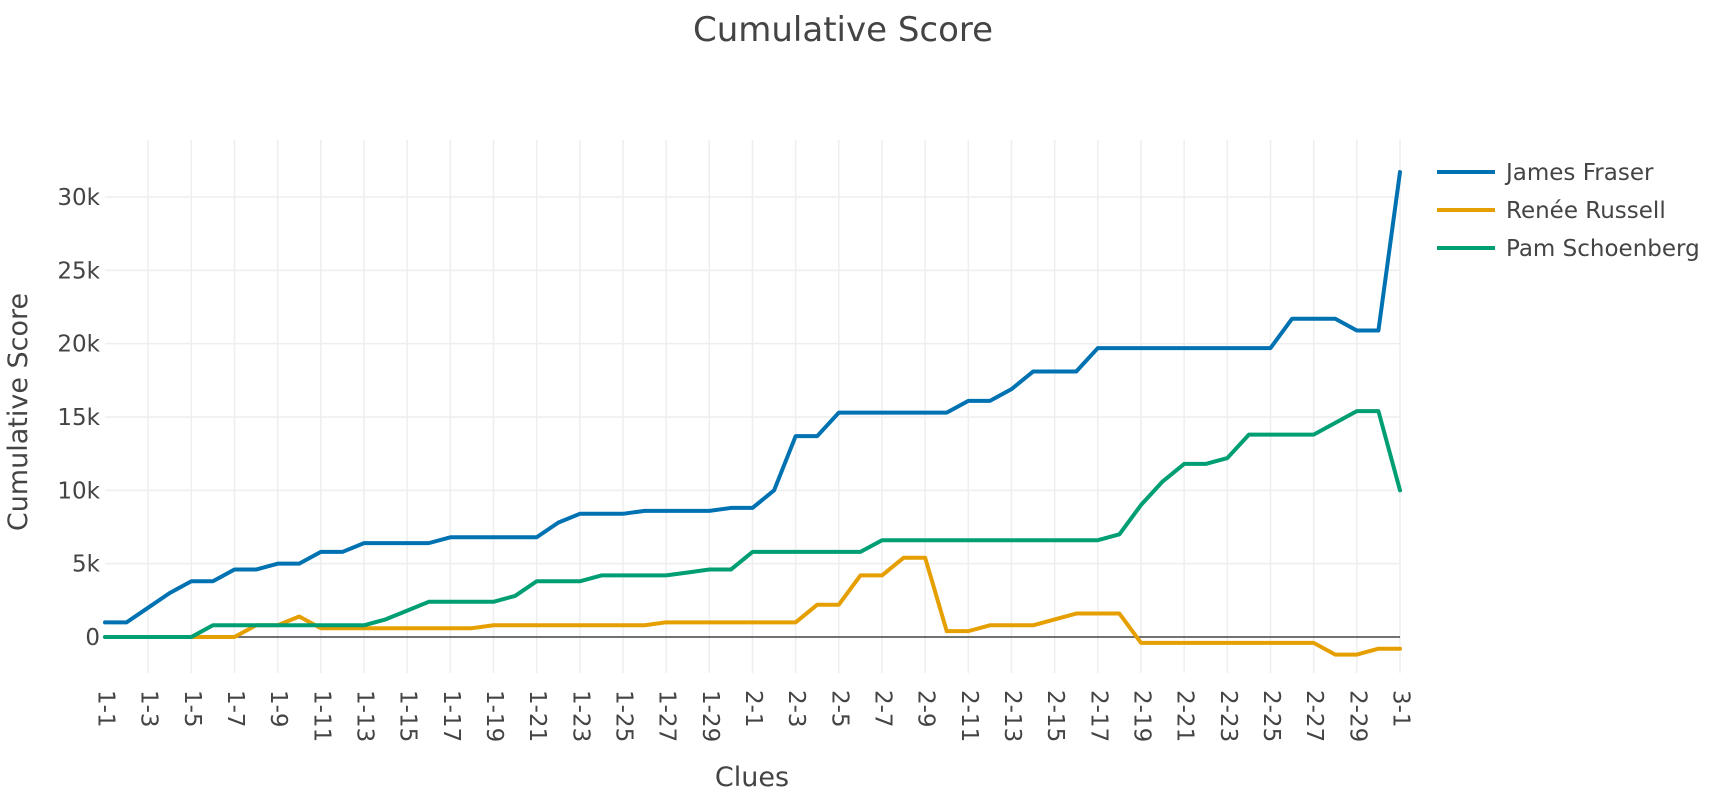  I want to click on x-tick-label: 1-25, so click(624, 716).